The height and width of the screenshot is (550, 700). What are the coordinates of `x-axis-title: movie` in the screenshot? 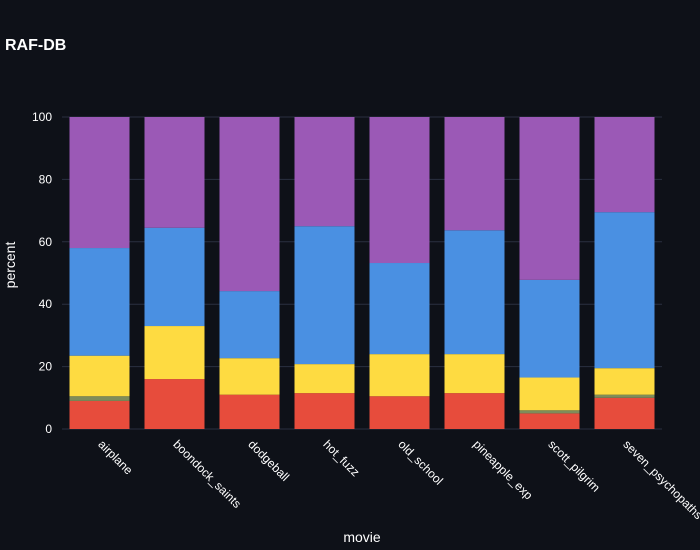 It's located at (362, 537).